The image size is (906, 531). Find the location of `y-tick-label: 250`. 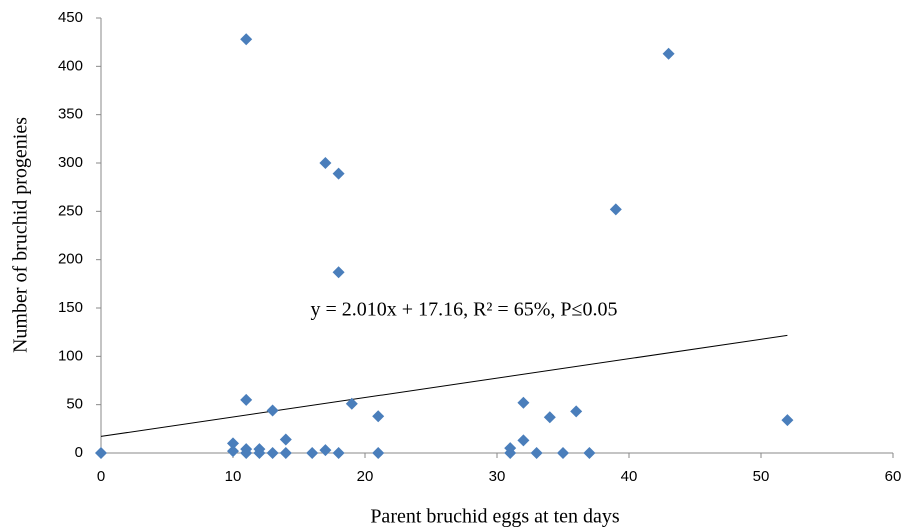

y-tick-label: 250 is located at coordinates (70, 210).